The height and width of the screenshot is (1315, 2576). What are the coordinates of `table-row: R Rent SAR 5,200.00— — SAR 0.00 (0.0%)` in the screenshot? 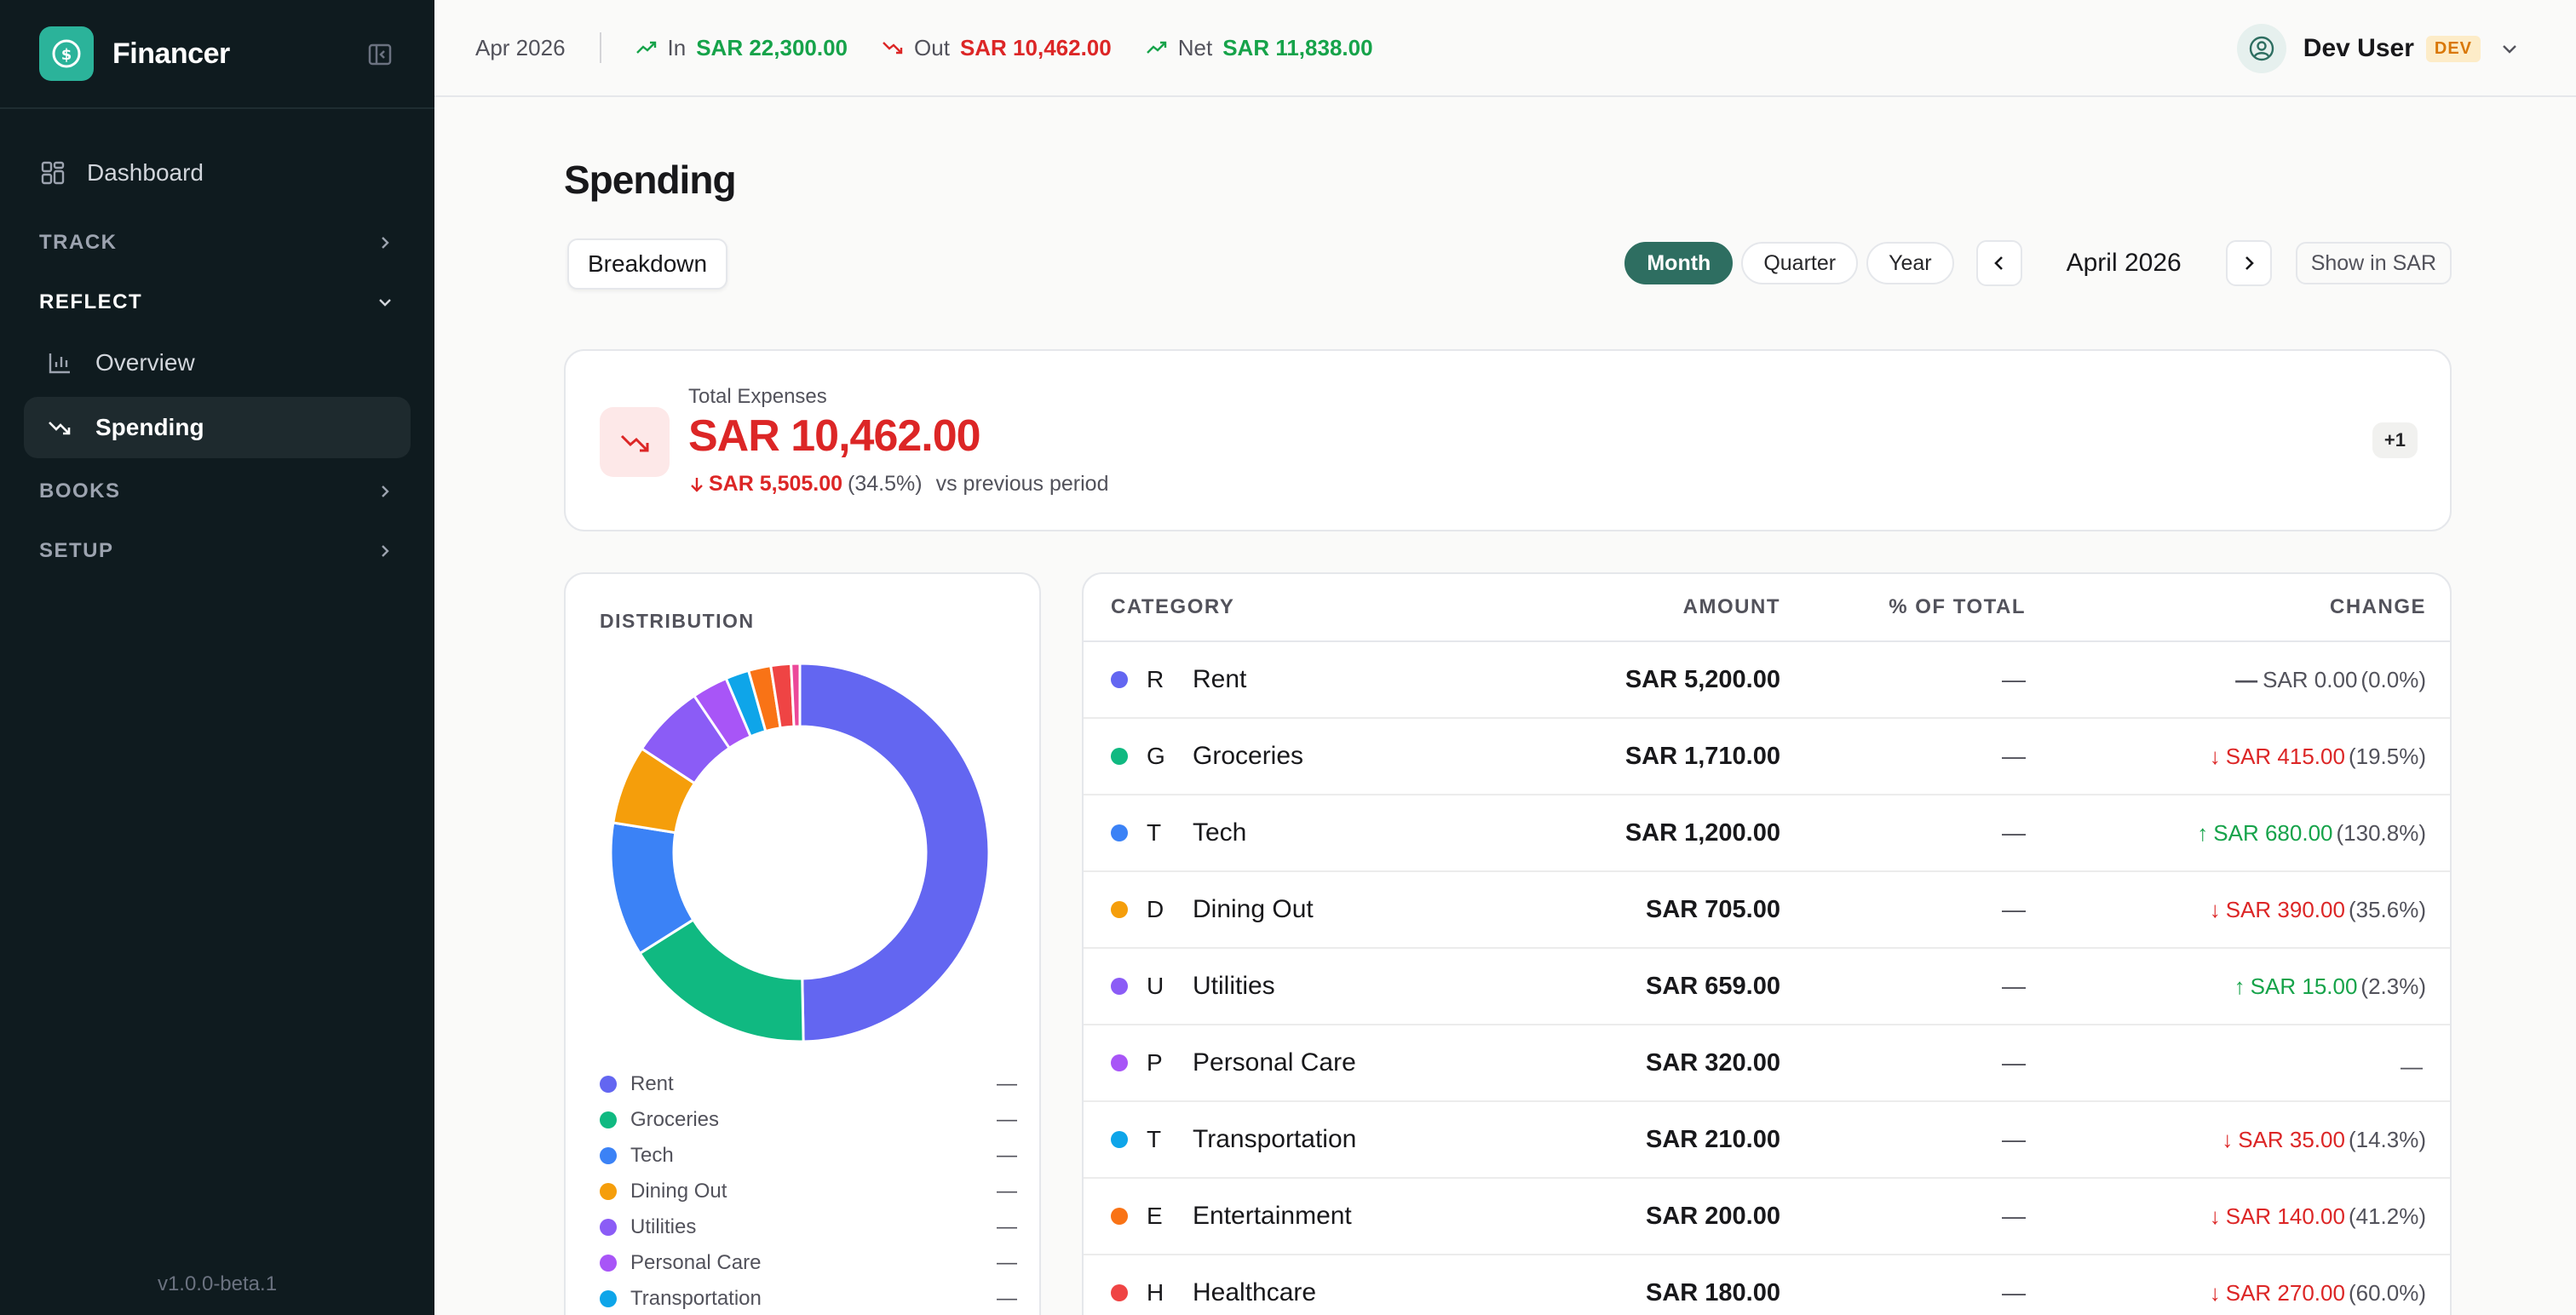 It's located at (1767, 680).